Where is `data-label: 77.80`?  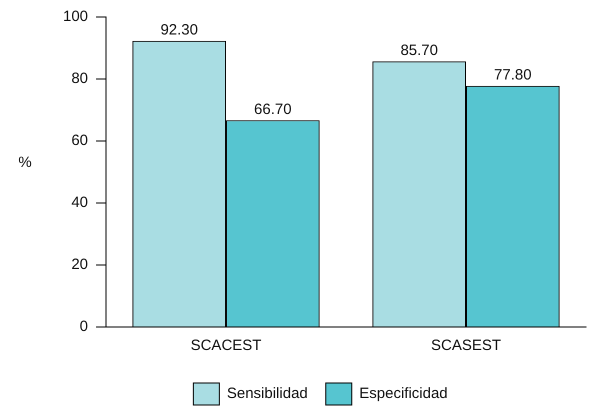
data-label: 77.80 is located at coordinates (513, 75).